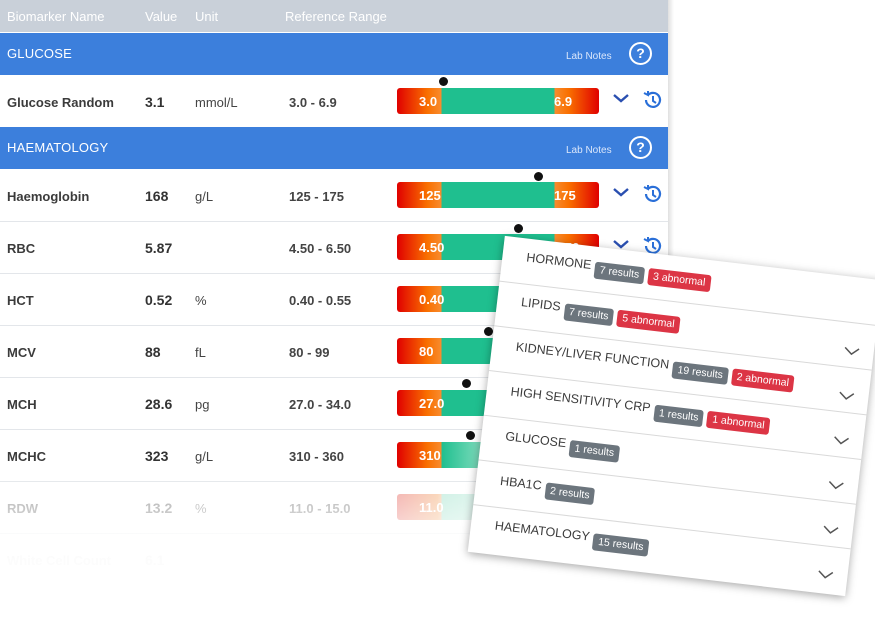 The width and height of the screenshot is (875, 625). Describe the element at coordinates (536, 440) in the screenshot. I see `category-name: GLUCOSE` at that location.